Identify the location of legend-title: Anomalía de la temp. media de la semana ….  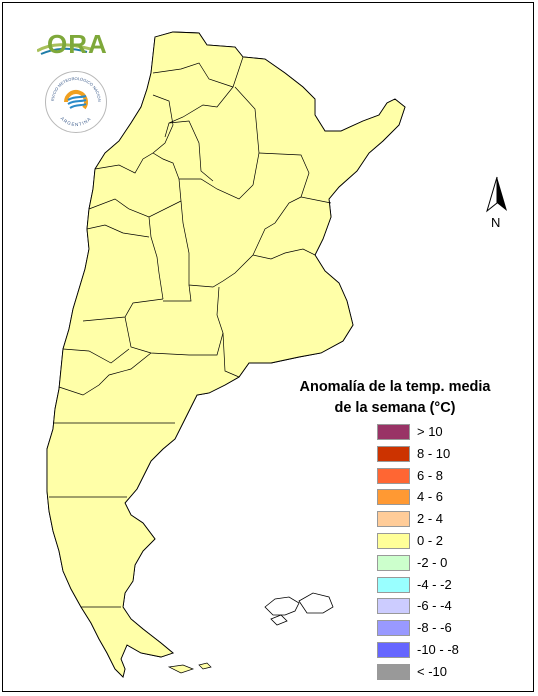
(395, 398).